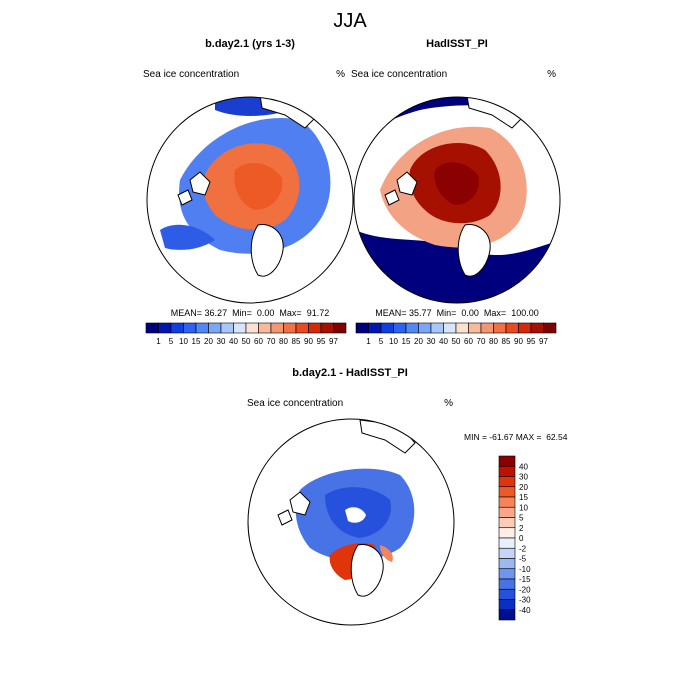 Image resolution: width=700 pixels, height=700 pixels. I want to click on model-ice-core-mid, so click(258, 186).